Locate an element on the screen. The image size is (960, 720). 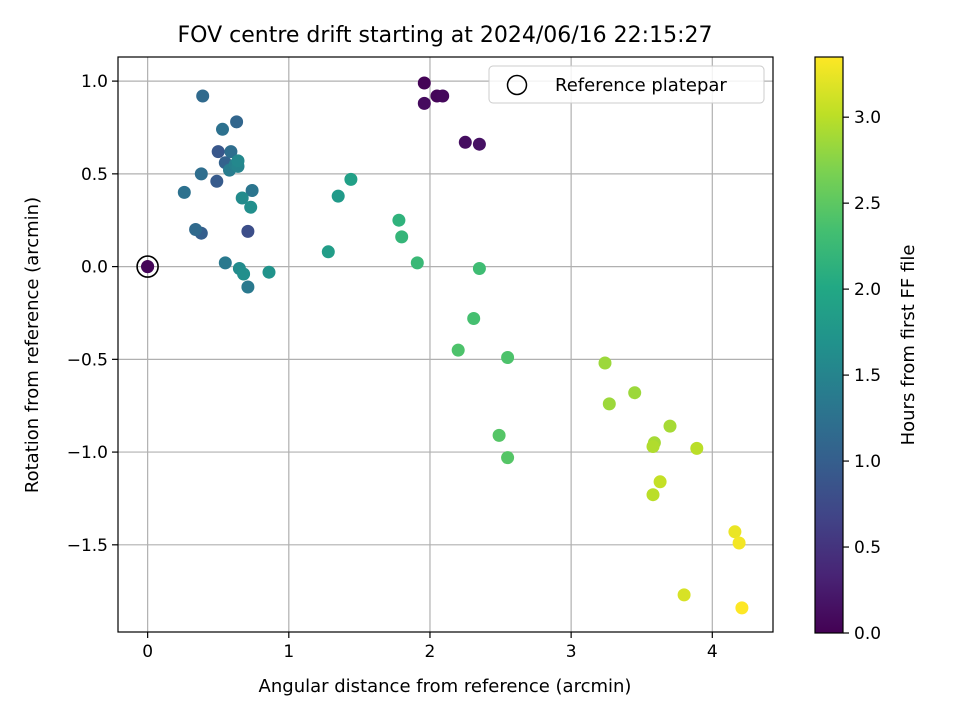
y-tick-label: 0.0 is located at coordinates (94, 268).